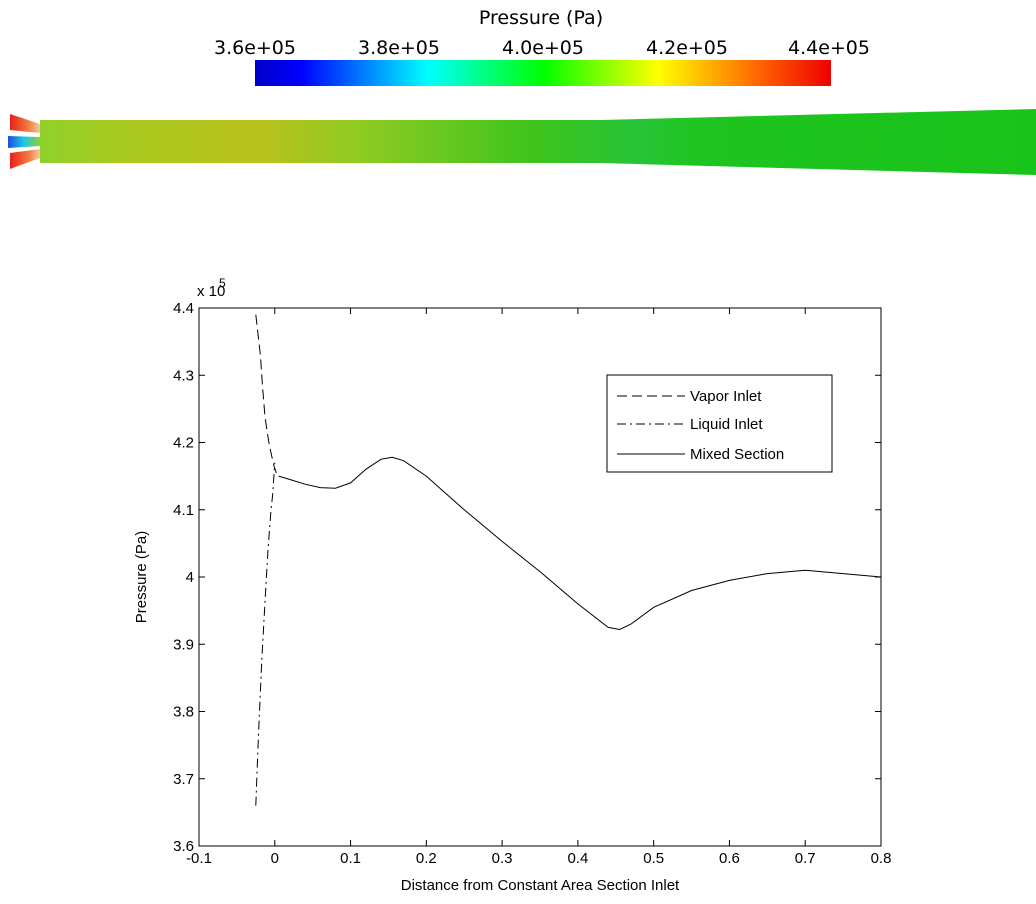  What do you see at coordinates (265, 634) in the screenshot?
I see `series-line-liquid-inlet` at bounding box center [265, 634].